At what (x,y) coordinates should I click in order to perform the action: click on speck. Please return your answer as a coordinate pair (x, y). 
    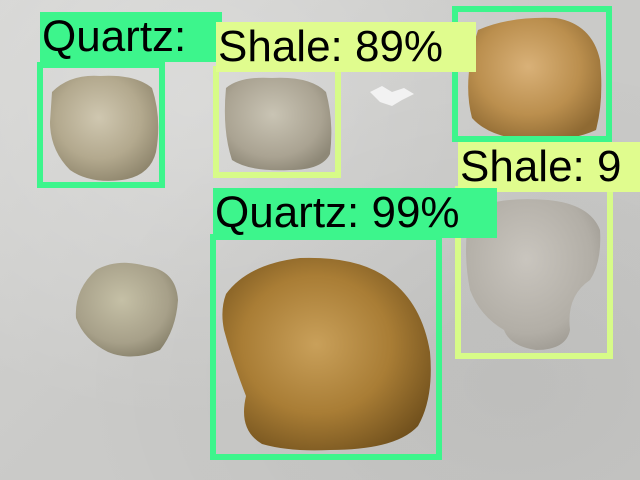
    Looking at the image, I should click on (392, 96).